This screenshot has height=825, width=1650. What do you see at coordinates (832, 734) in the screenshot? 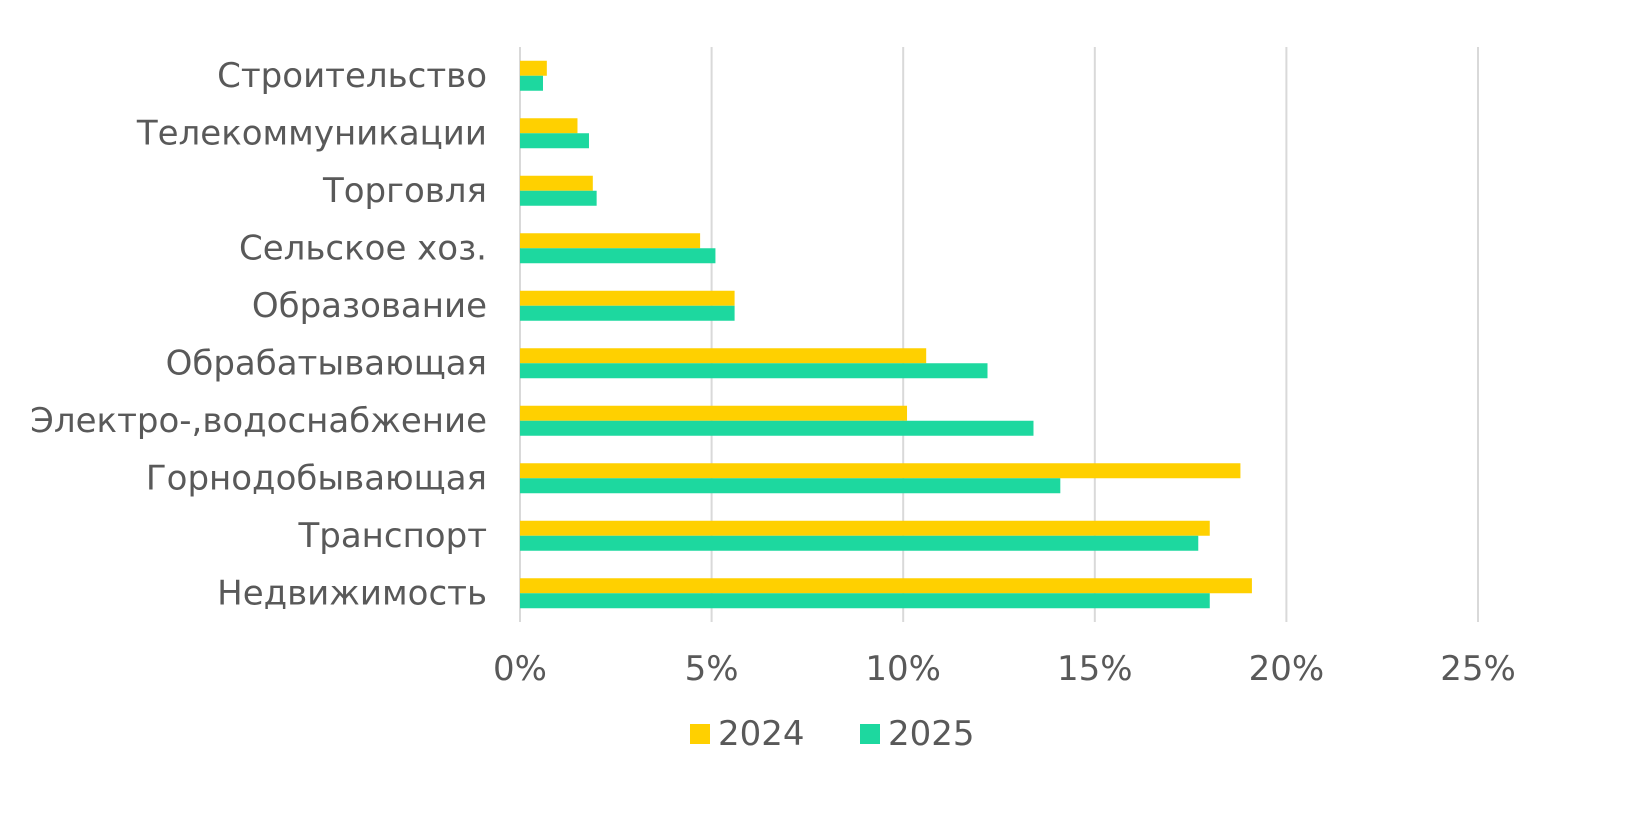
I see `legend: 2024 2025` at bounding box center [832, 734].